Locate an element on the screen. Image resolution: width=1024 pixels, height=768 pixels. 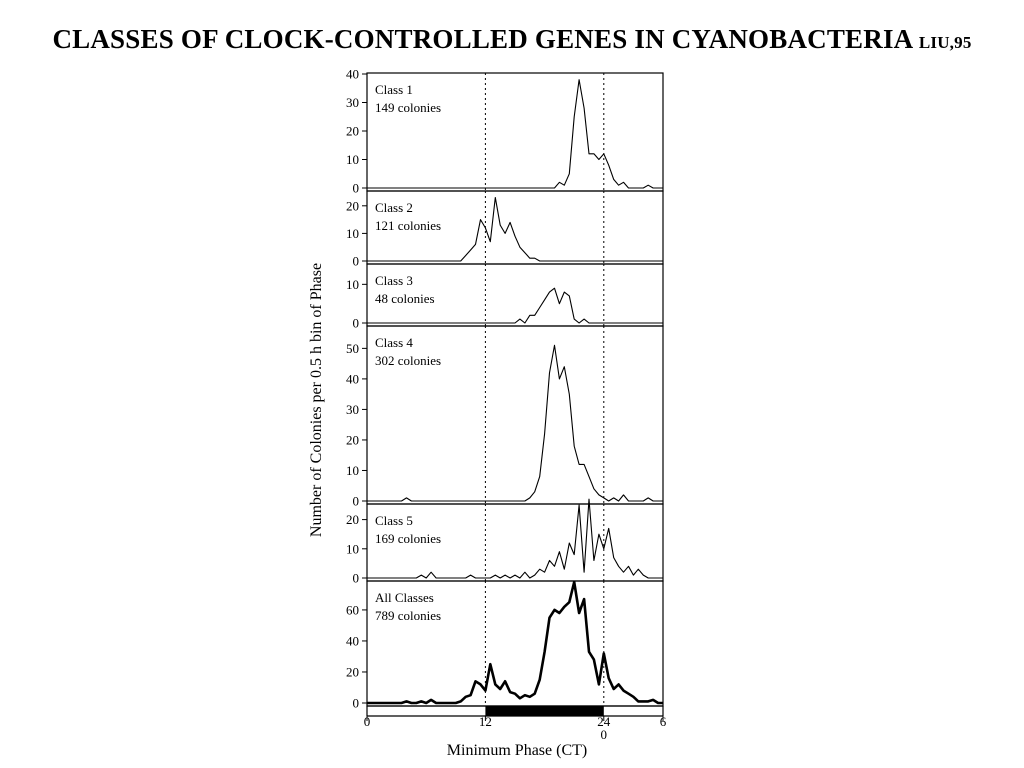
panel-label: Class 2 is located at coordinates (394, 207).